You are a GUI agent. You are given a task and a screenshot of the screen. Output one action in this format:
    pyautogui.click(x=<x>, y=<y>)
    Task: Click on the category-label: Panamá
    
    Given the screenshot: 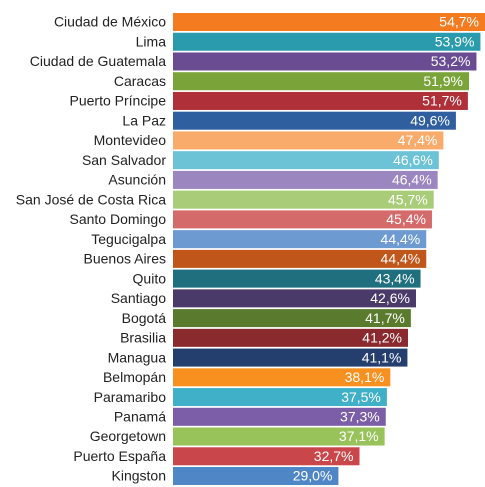 What is the action you would take?
    pyautogui.click(x=140, y=417)
    